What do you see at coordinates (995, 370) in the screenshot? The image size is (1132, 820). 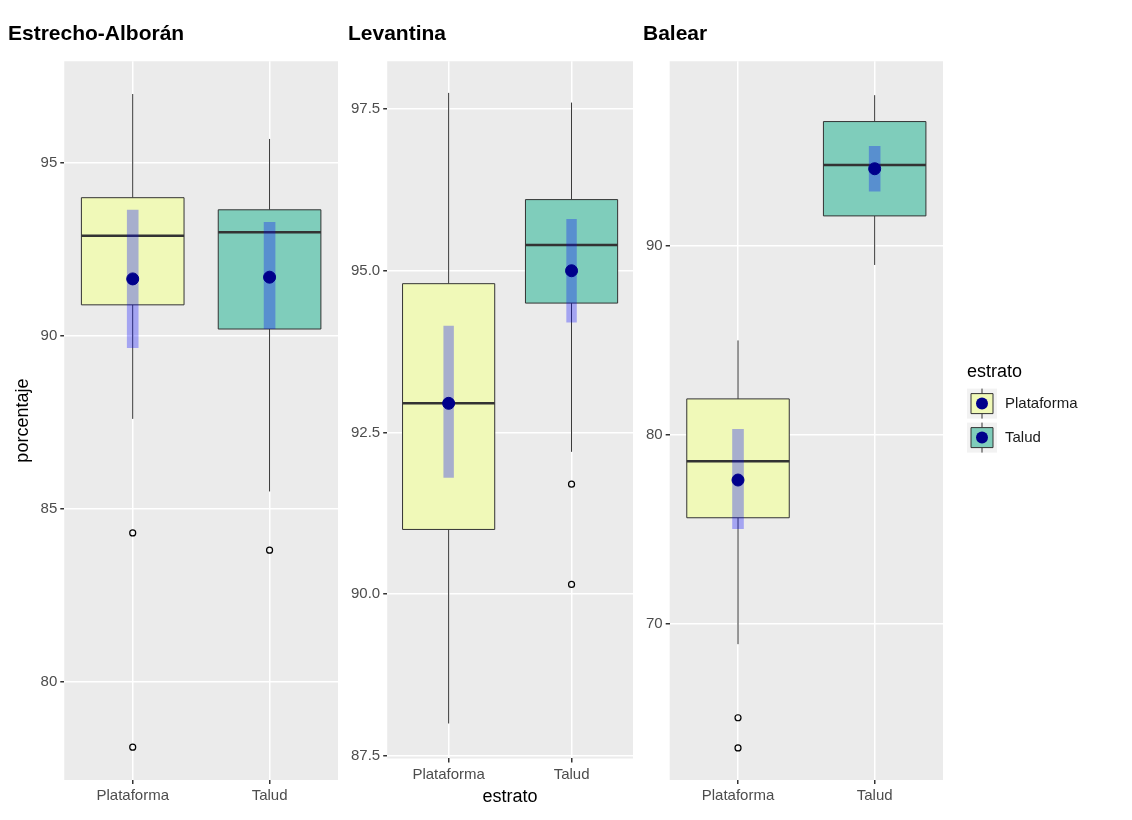 I see `legend-title: estrato` at bounding box center [995, 370].